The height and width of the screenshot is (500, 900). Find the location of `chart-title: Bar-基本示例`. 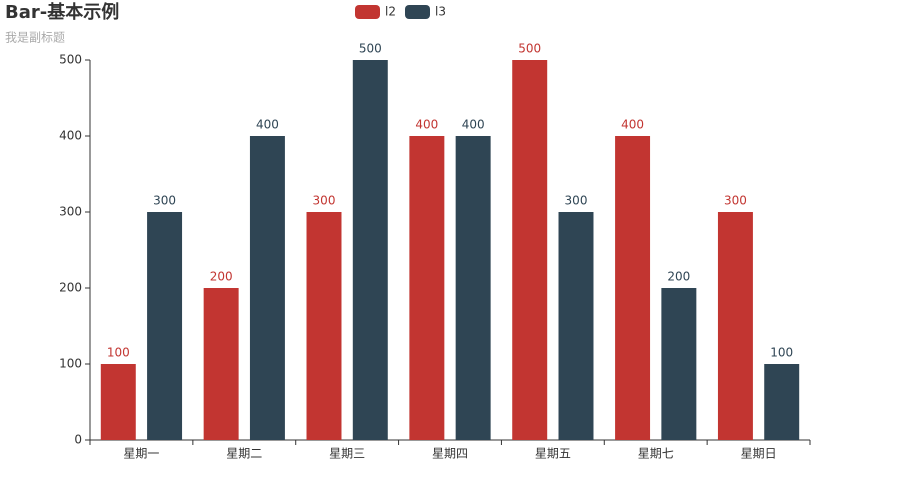

chart-title: Bar-基本示例 is located at coordinates (62, 12).